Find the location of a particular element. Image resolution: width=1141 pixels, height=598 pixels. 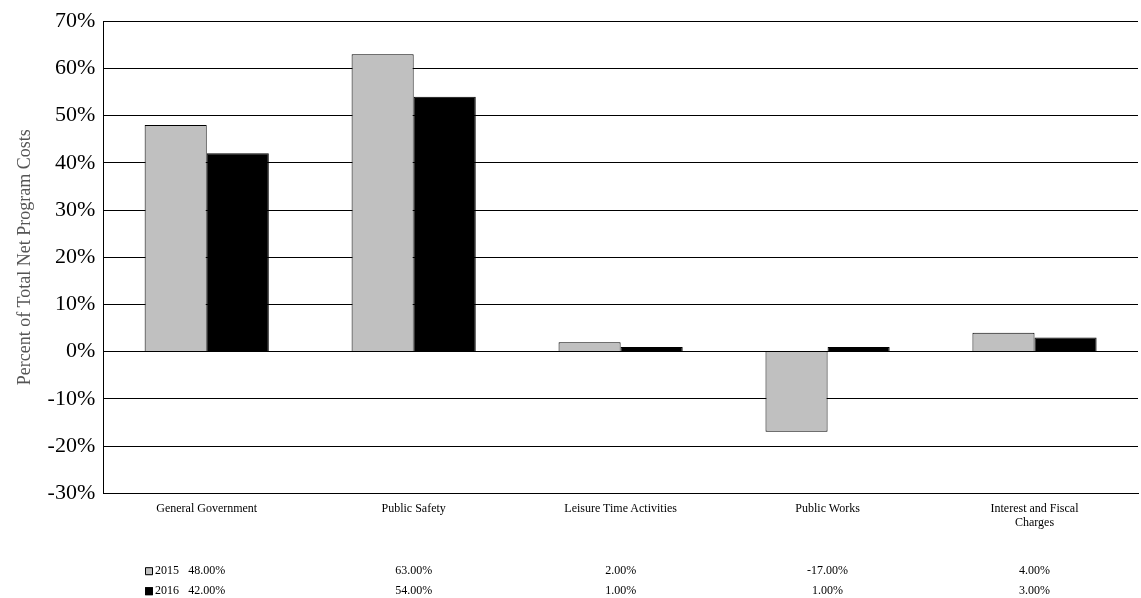

y-tick-label: 10% is located at coordinates (75, 303).